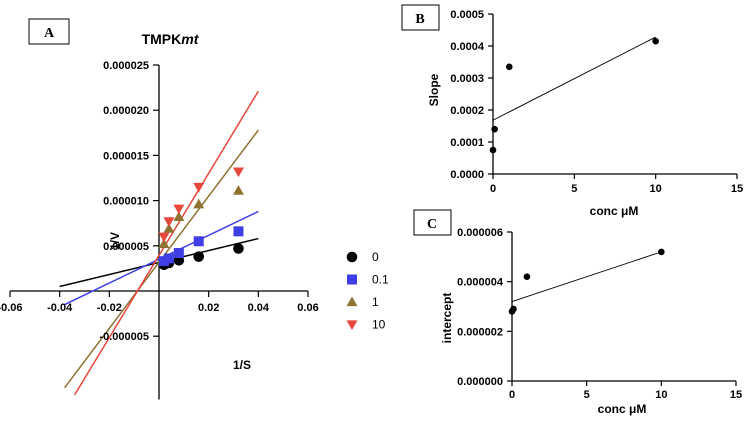 The height and width of the screenshot is (425, 745). I want to click on chart-c-points, so click(586, 281).